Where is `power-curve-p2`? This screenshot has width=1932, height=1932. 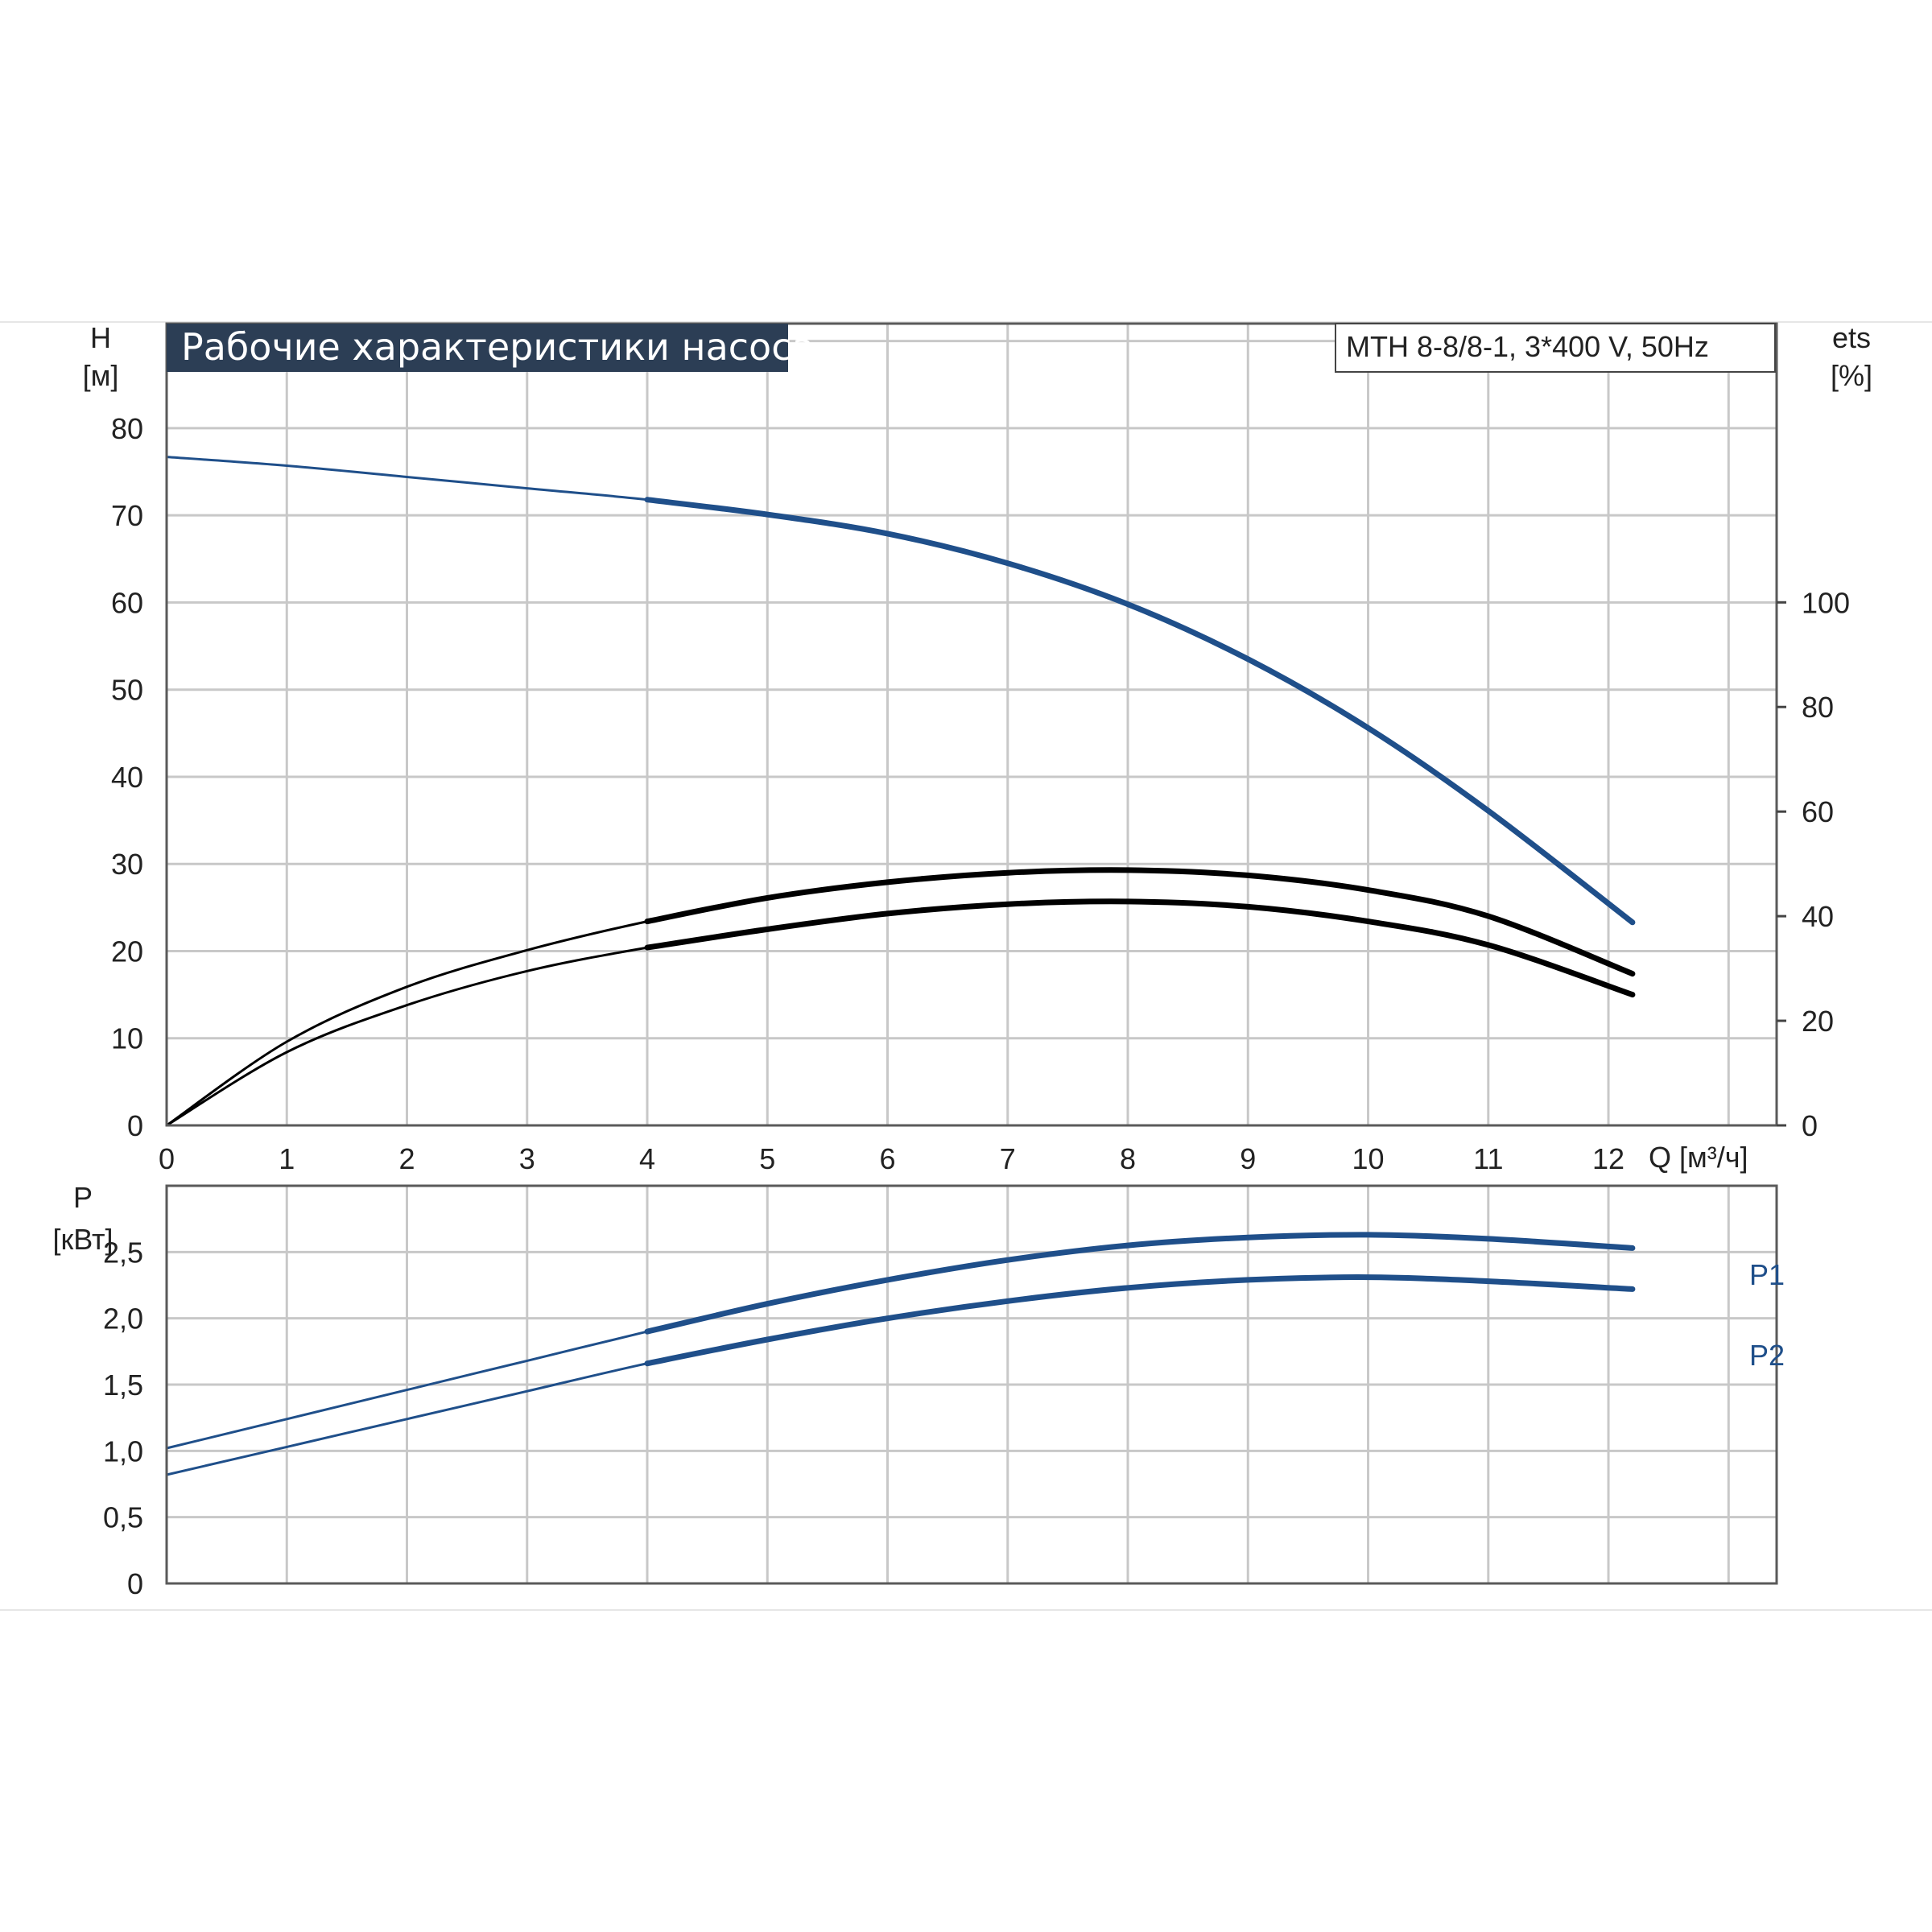
power-curve-p2 is located at coordinates (899, 1376).